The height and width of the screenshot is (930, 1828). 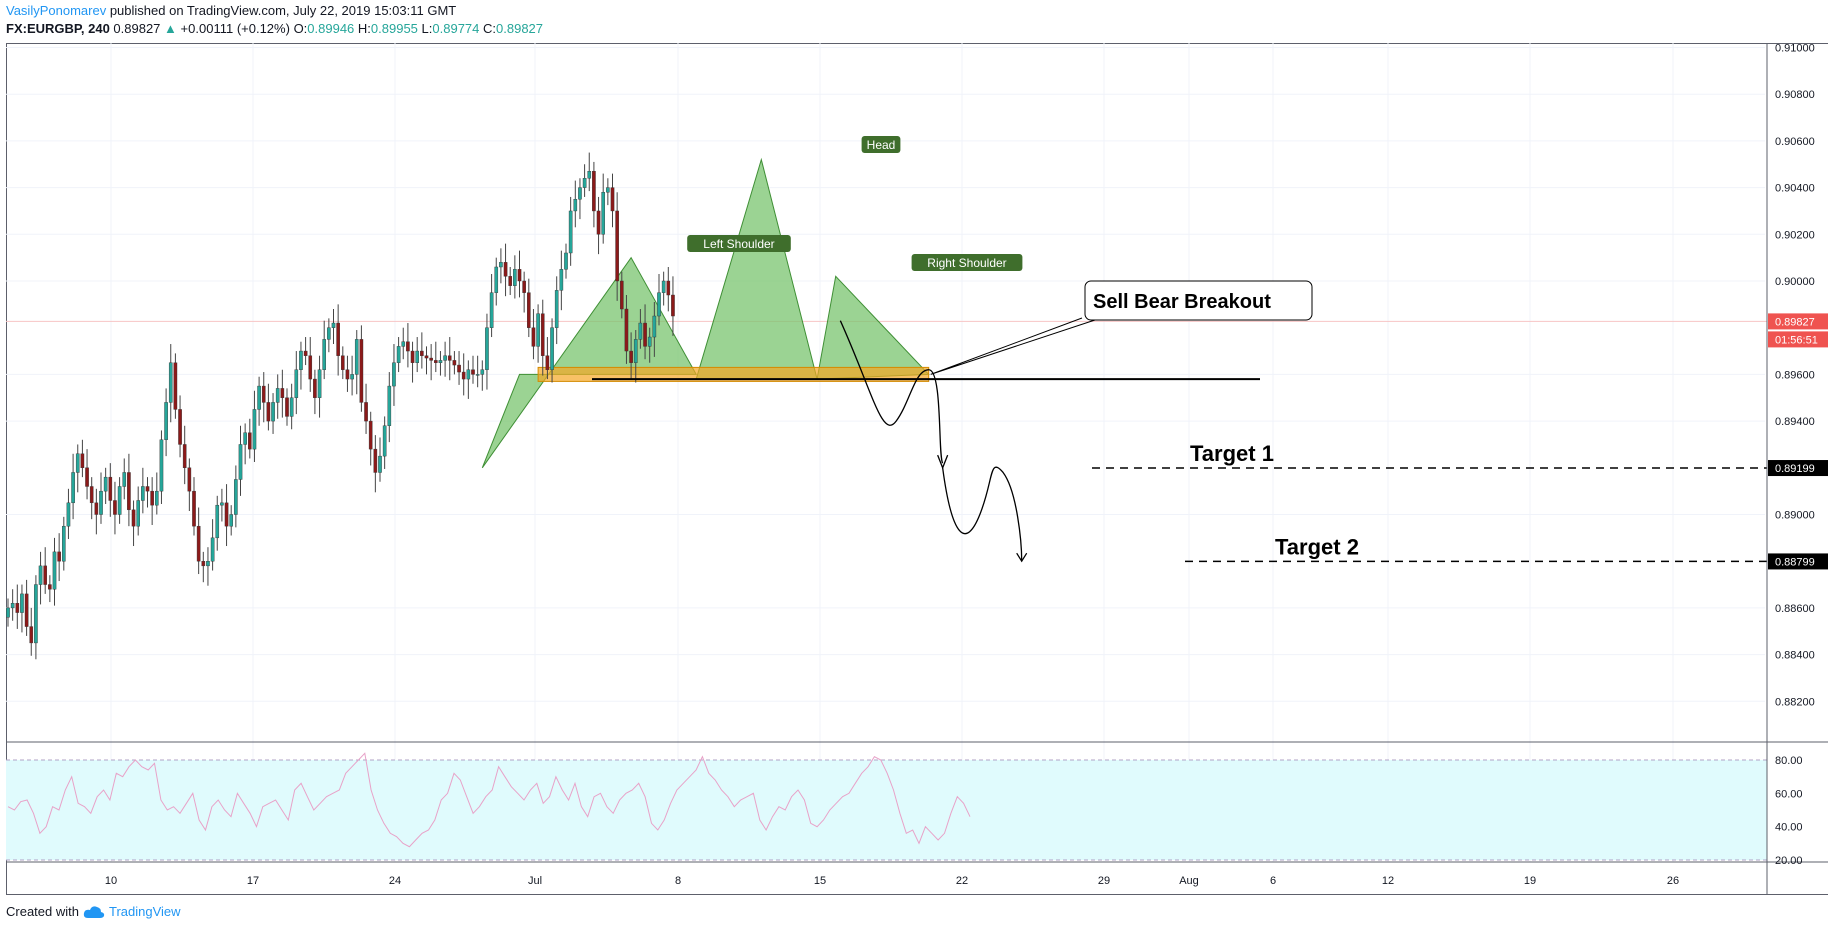 I want to click on target-label: Target 2, so click(x=1317, y=546).